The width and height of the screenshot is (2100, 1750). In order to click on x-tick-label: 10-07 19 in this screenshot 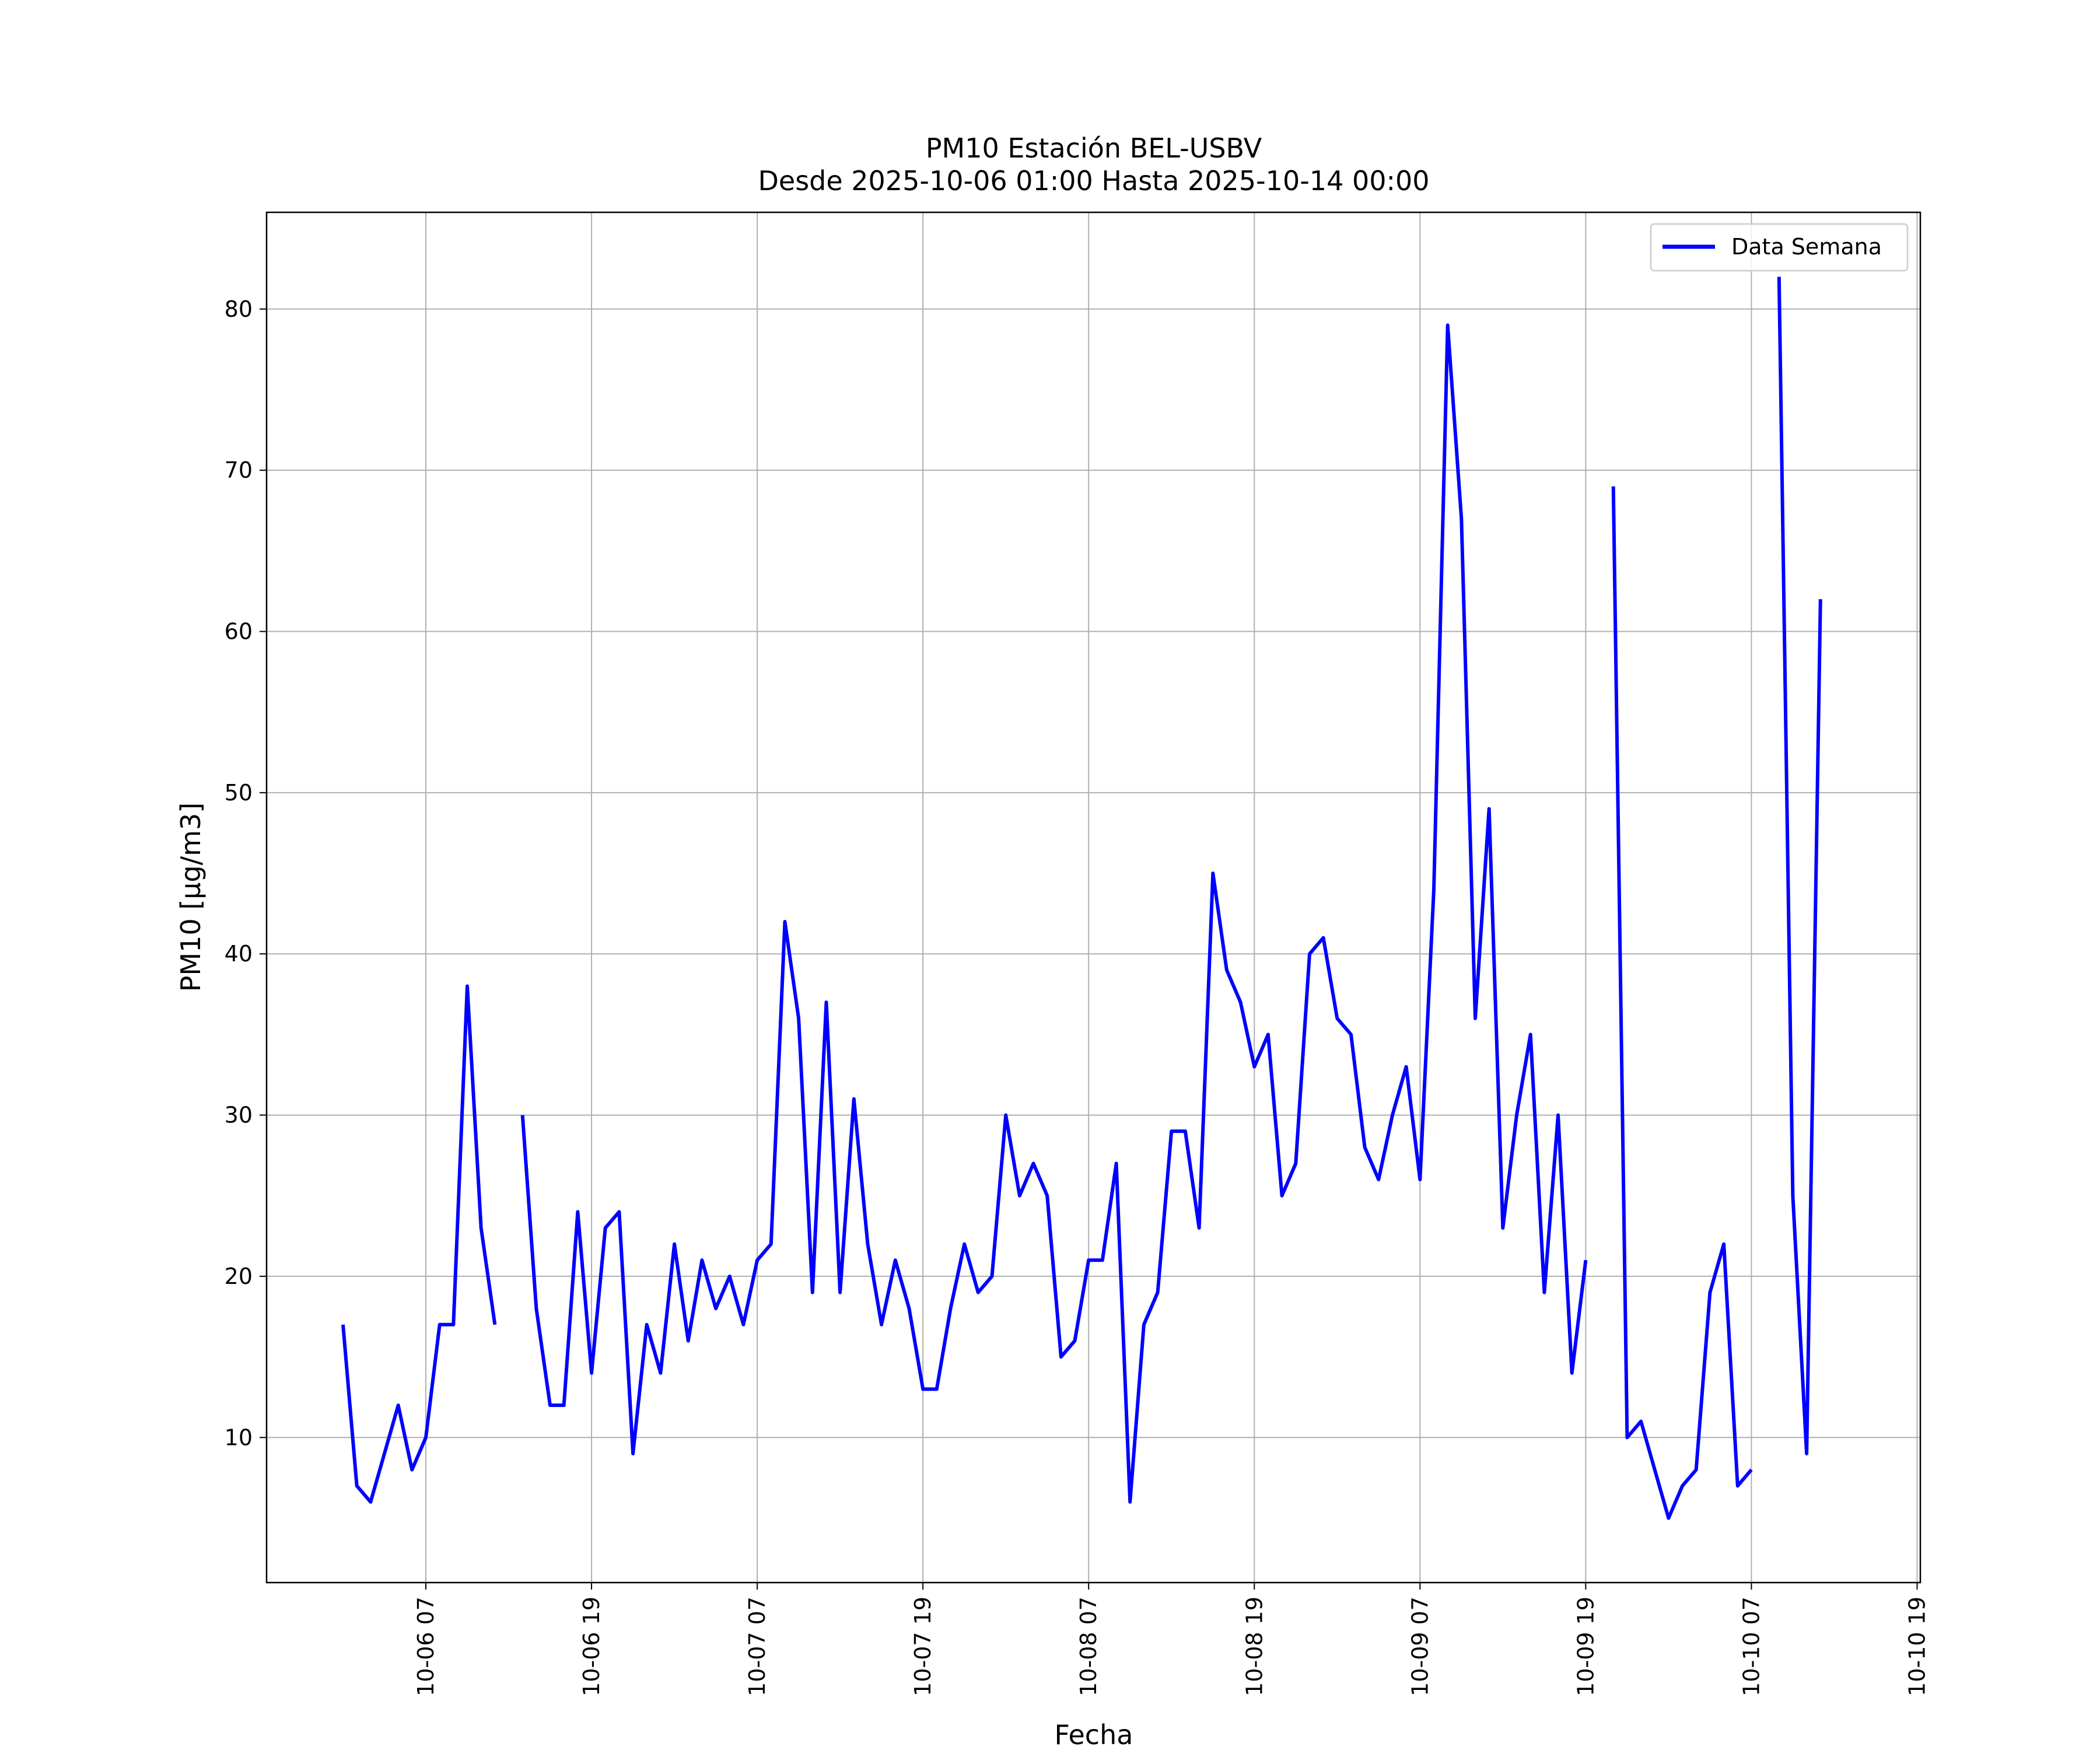, I will do `click(923, 1646)`.